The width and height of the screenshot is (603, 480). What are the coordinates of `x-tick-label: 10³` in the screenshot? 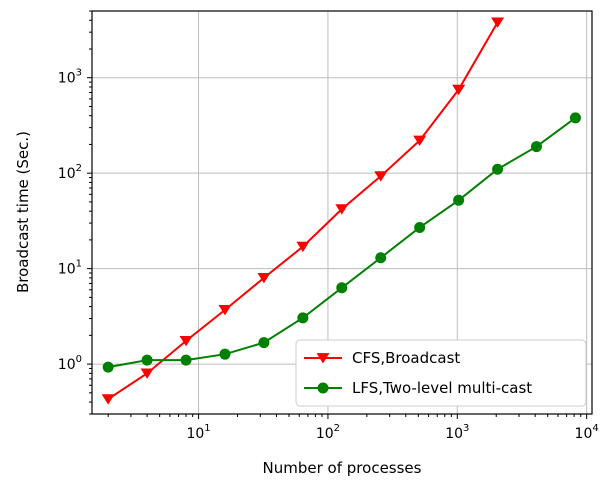 It's located at (457, 432).